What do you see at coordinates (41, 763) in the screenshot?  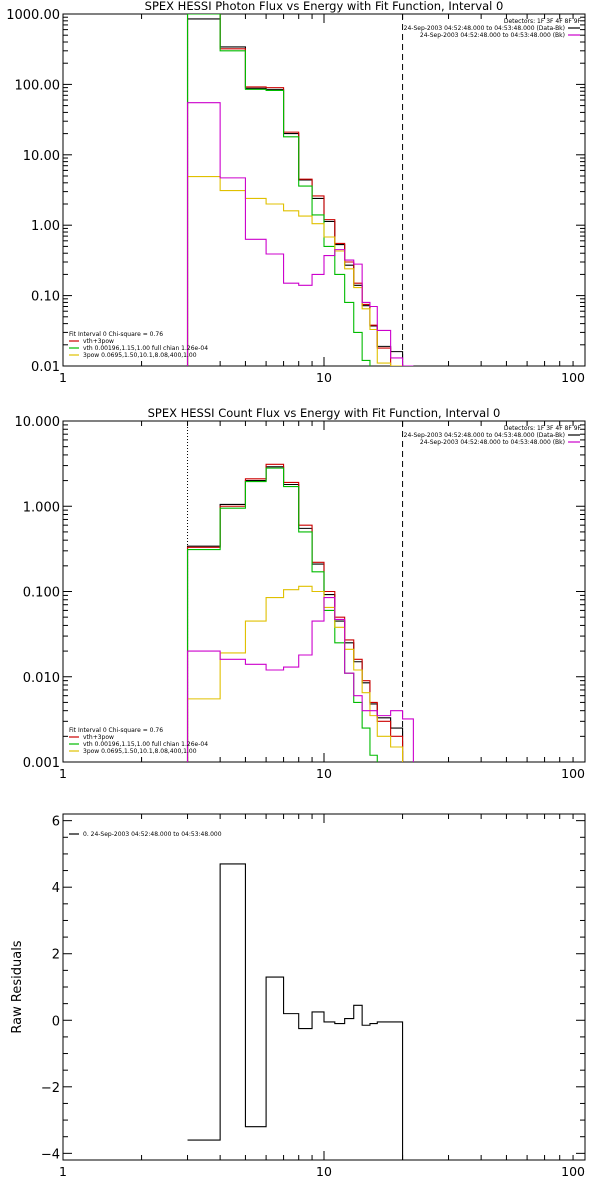 I see `y-tick-label: 0.001` at bounding box center [41, 763].